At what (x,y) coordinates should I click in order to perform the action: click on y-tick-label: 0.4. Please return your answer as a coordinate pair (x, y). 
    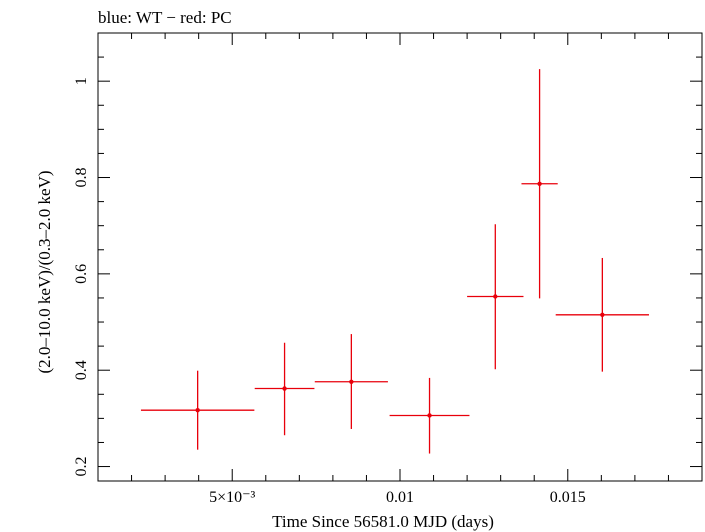
    Looking at the image, I should click on (81, 370).